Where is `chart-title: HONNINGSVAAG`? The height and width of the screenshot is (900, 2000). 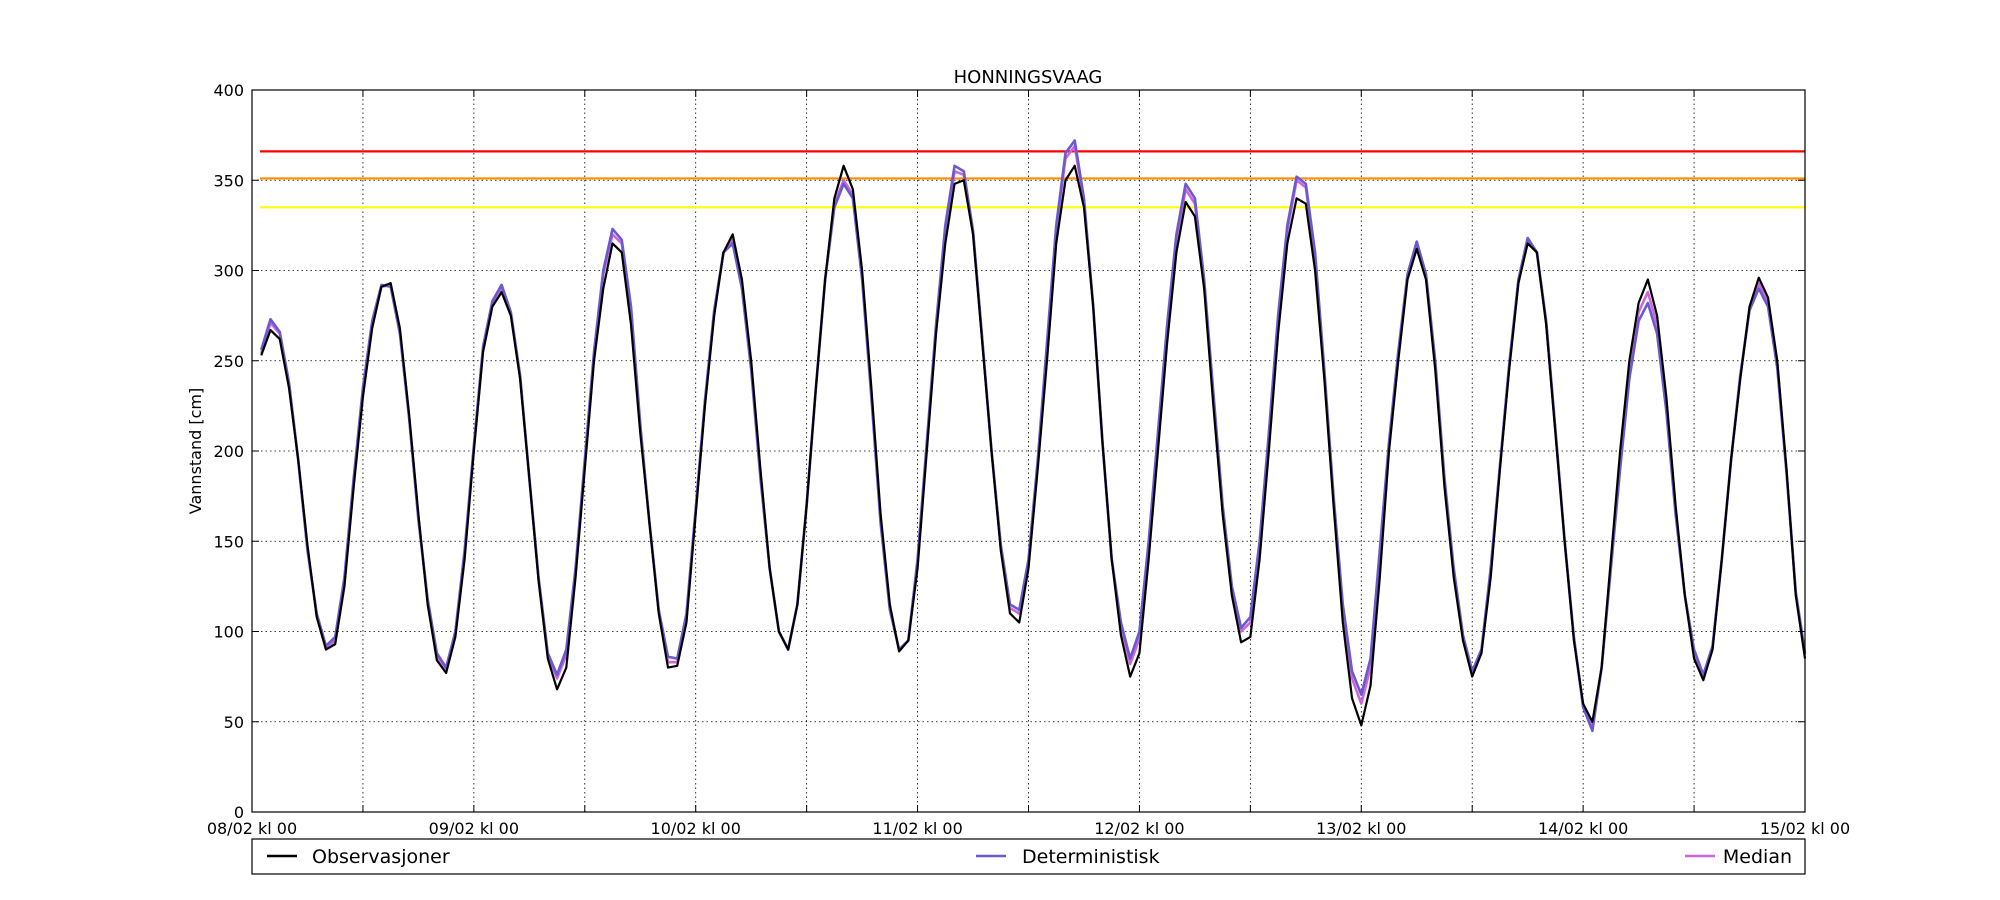 chart-title: HONNINGSVAAG is located at coordinates (1028, 77).